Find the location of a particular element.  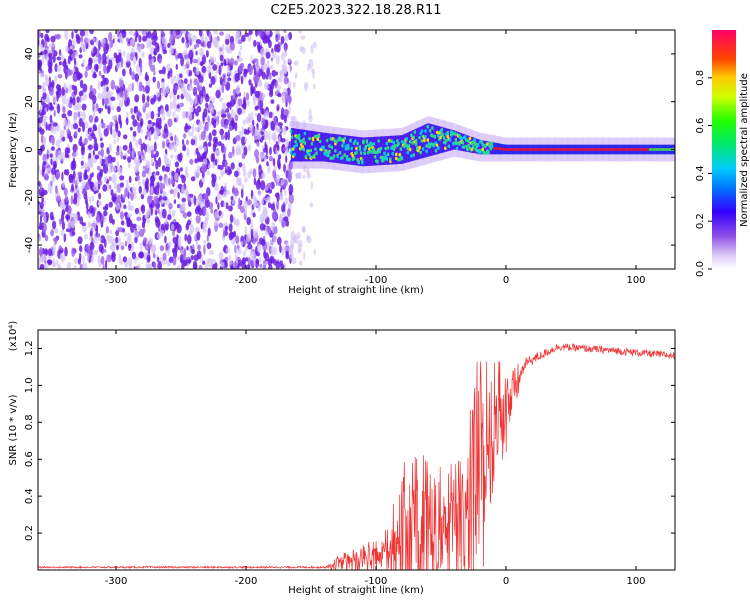

colorbar-ticks: 0.0 0.2 0.4 0.6 0.8 is located at coordinates (703, 173).